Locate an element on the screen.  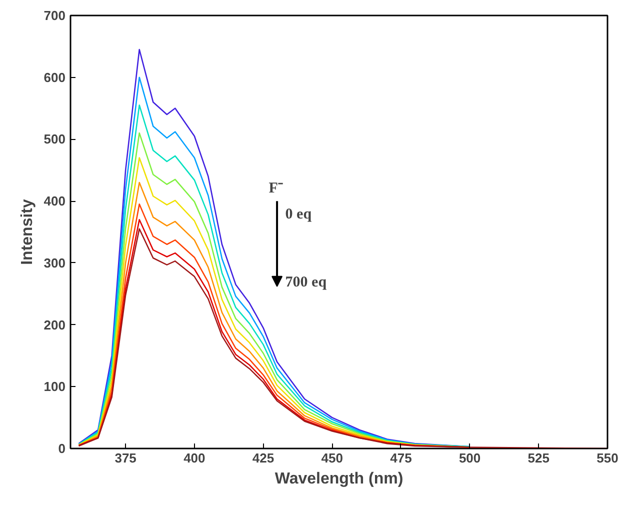
x-tick-label: 450 is located at coordinates (332, 458).